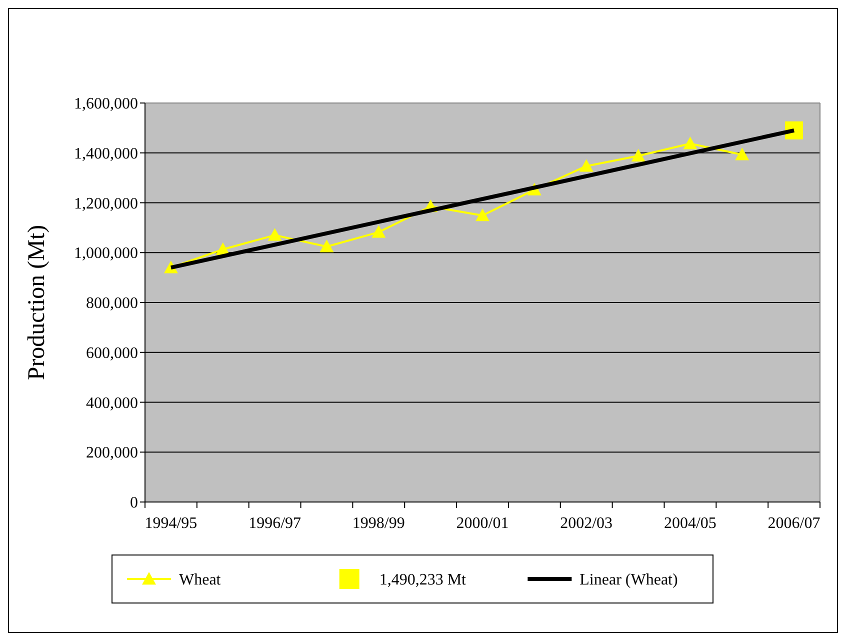 Image resolution: width=846 pixels, height=639 pixels. I want to click on legend-label: 1,490,233 Mt, so click(423, 580).